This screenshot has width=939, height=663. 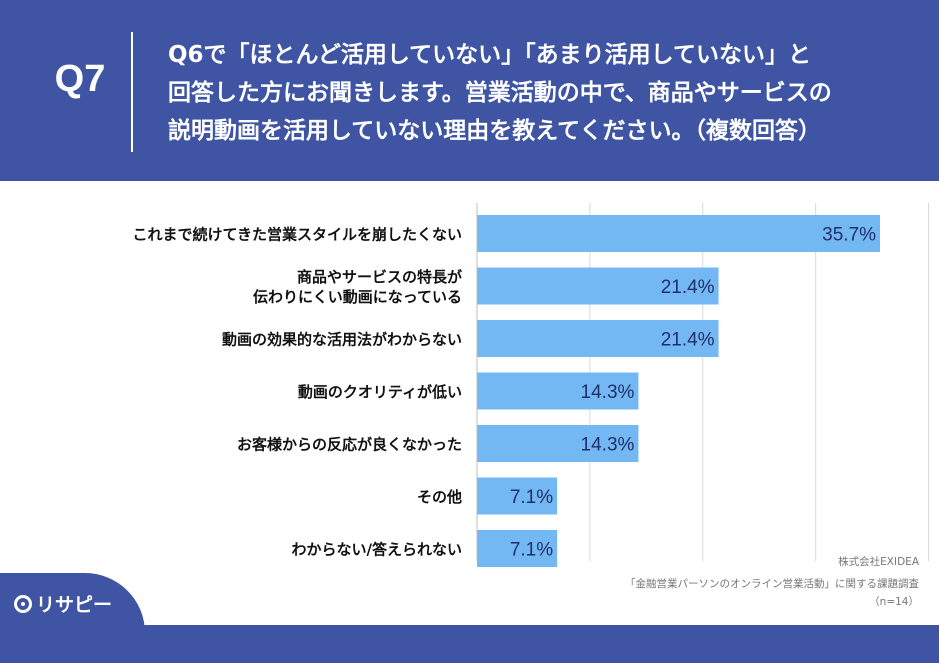 I want to click on data-label: 35.7%, so click(x=849, y=235).